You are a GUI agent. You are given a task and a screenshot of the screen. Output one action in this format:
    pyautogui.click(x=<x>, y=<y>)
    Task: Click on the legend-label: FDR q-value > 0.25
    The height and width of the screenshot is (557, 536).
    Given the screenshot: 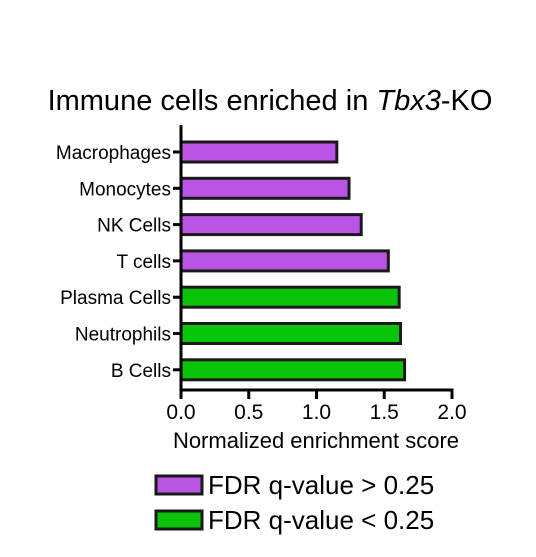 What is the action you would take?
    pyautogui.click(x=321, y=485)
    